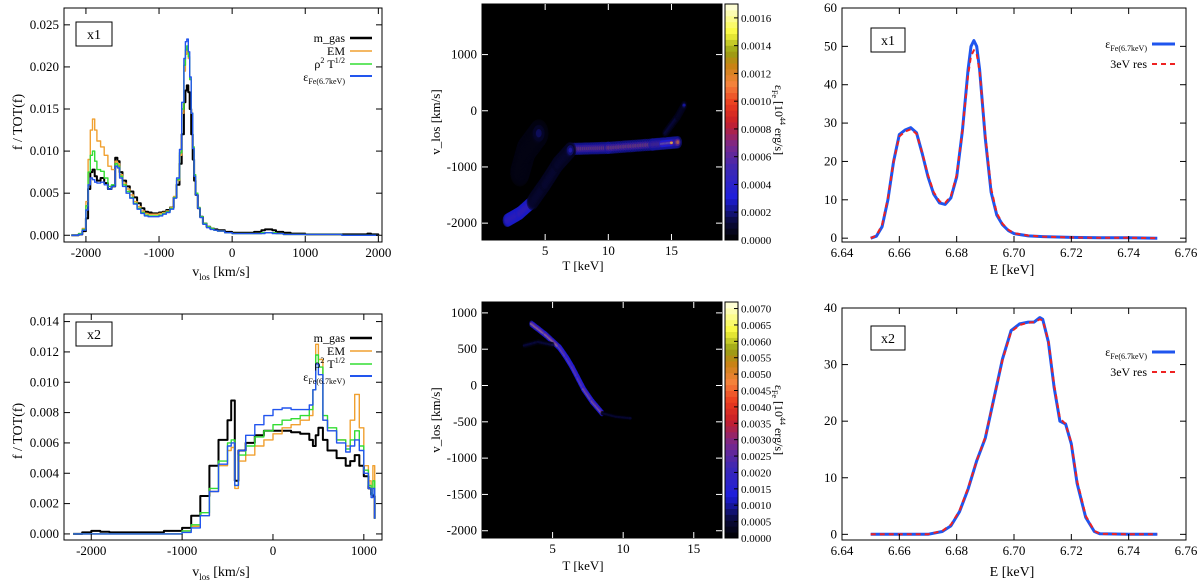 The image size is (1200, 581). What do you see at coordinates (756, 359) in the screenshot?
I see `colorbar-tick-label: 0.0055` at bounding box center [756, 359].